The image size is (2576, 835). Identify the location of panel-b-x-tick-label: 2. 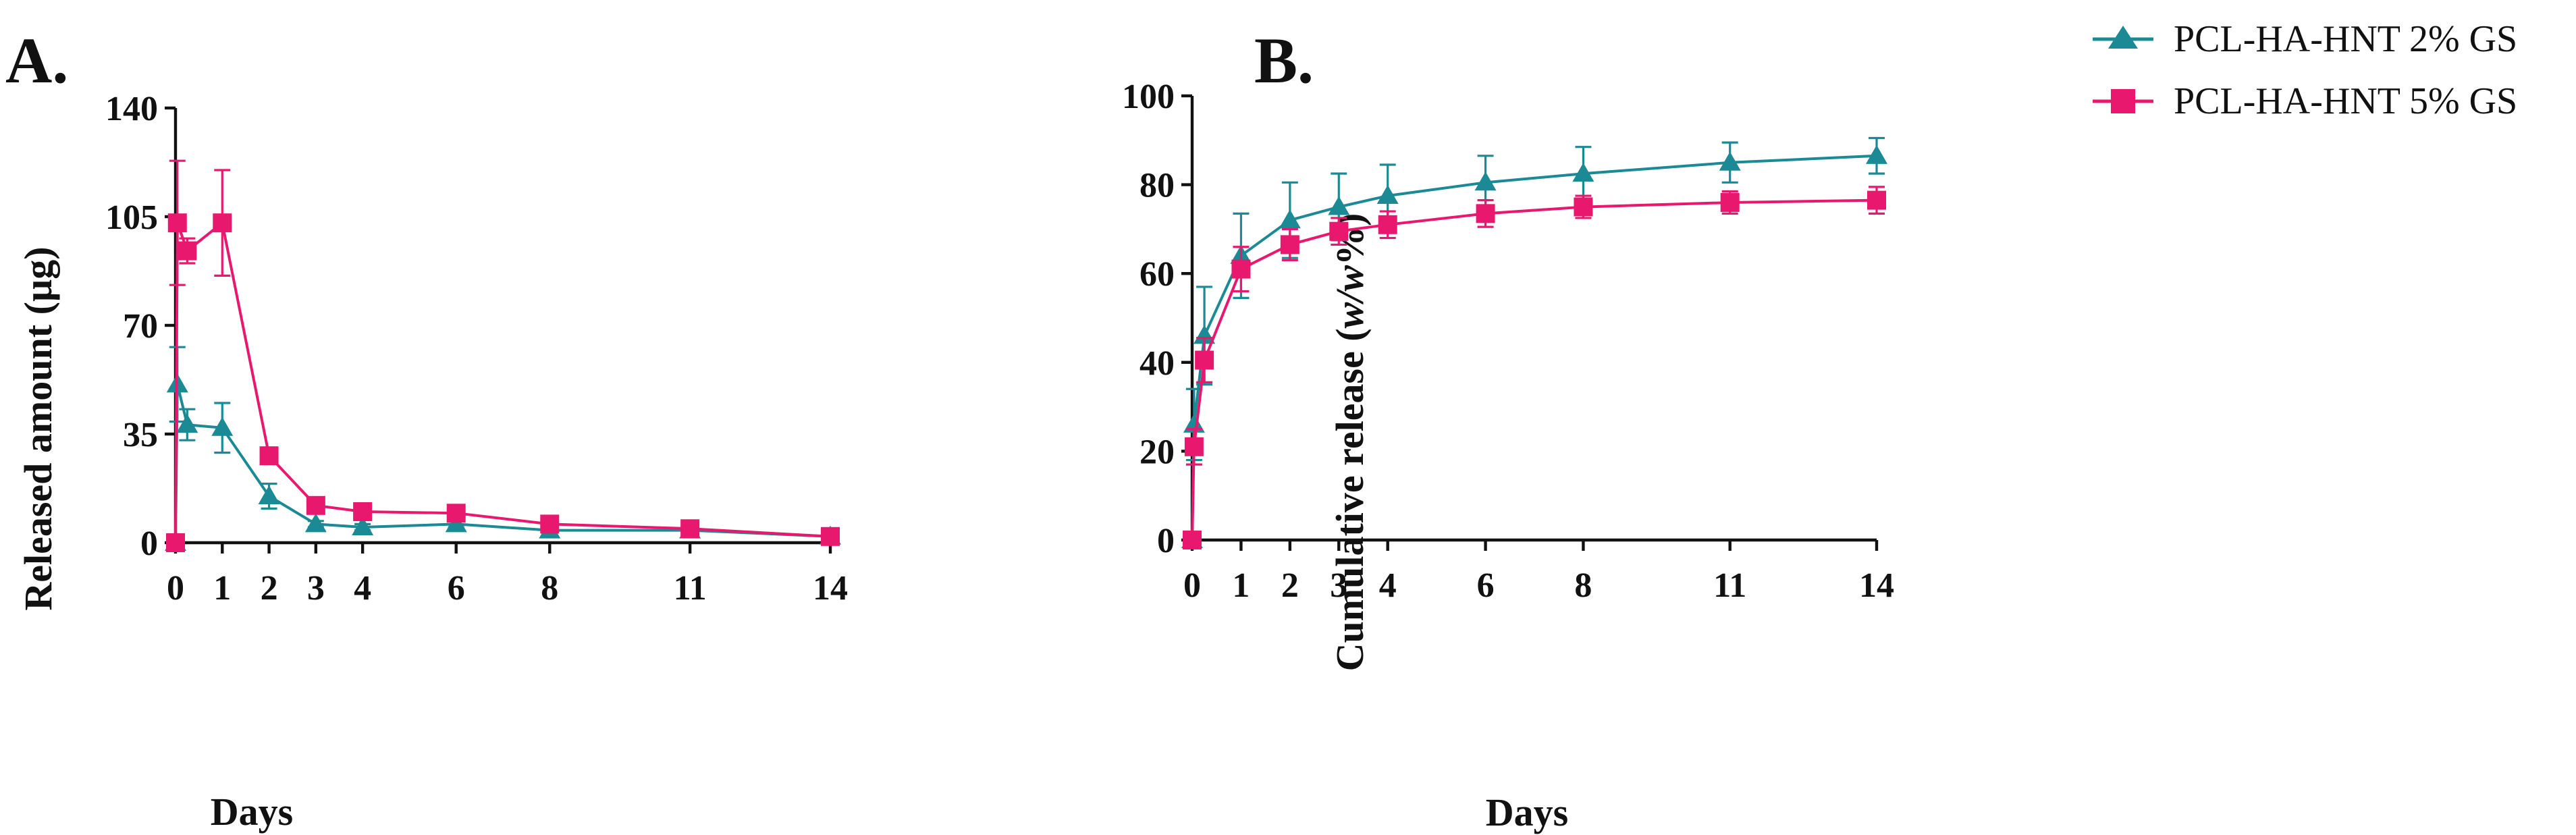
(1290, 585).